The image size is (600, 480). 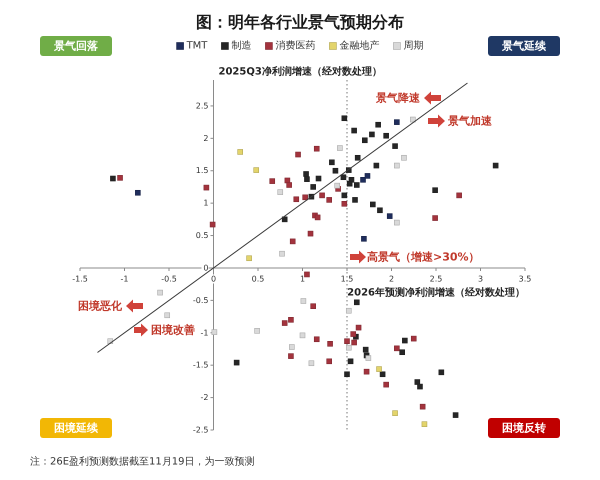 What do you see at coordinates (303, 279) in the screenshot?
I see `x-tick-label: 1` at bounding box center [303, 279].